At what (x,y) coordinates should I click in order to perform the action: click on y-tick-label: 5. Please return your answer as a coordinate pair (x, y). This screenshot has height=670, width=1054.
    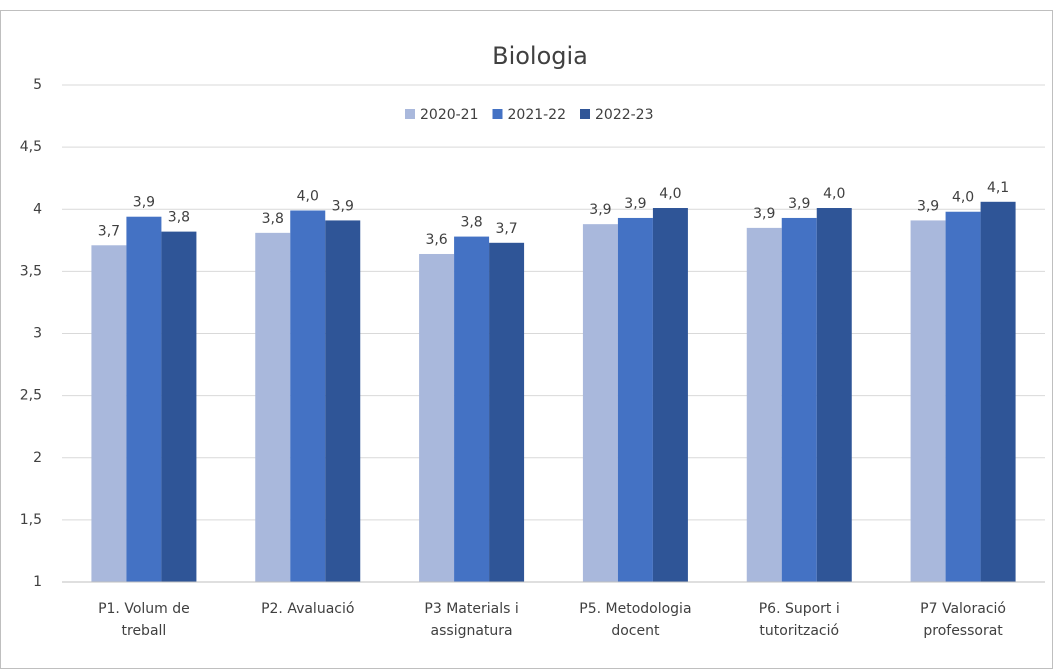
    Looking at the image, I should click on (37, 85).